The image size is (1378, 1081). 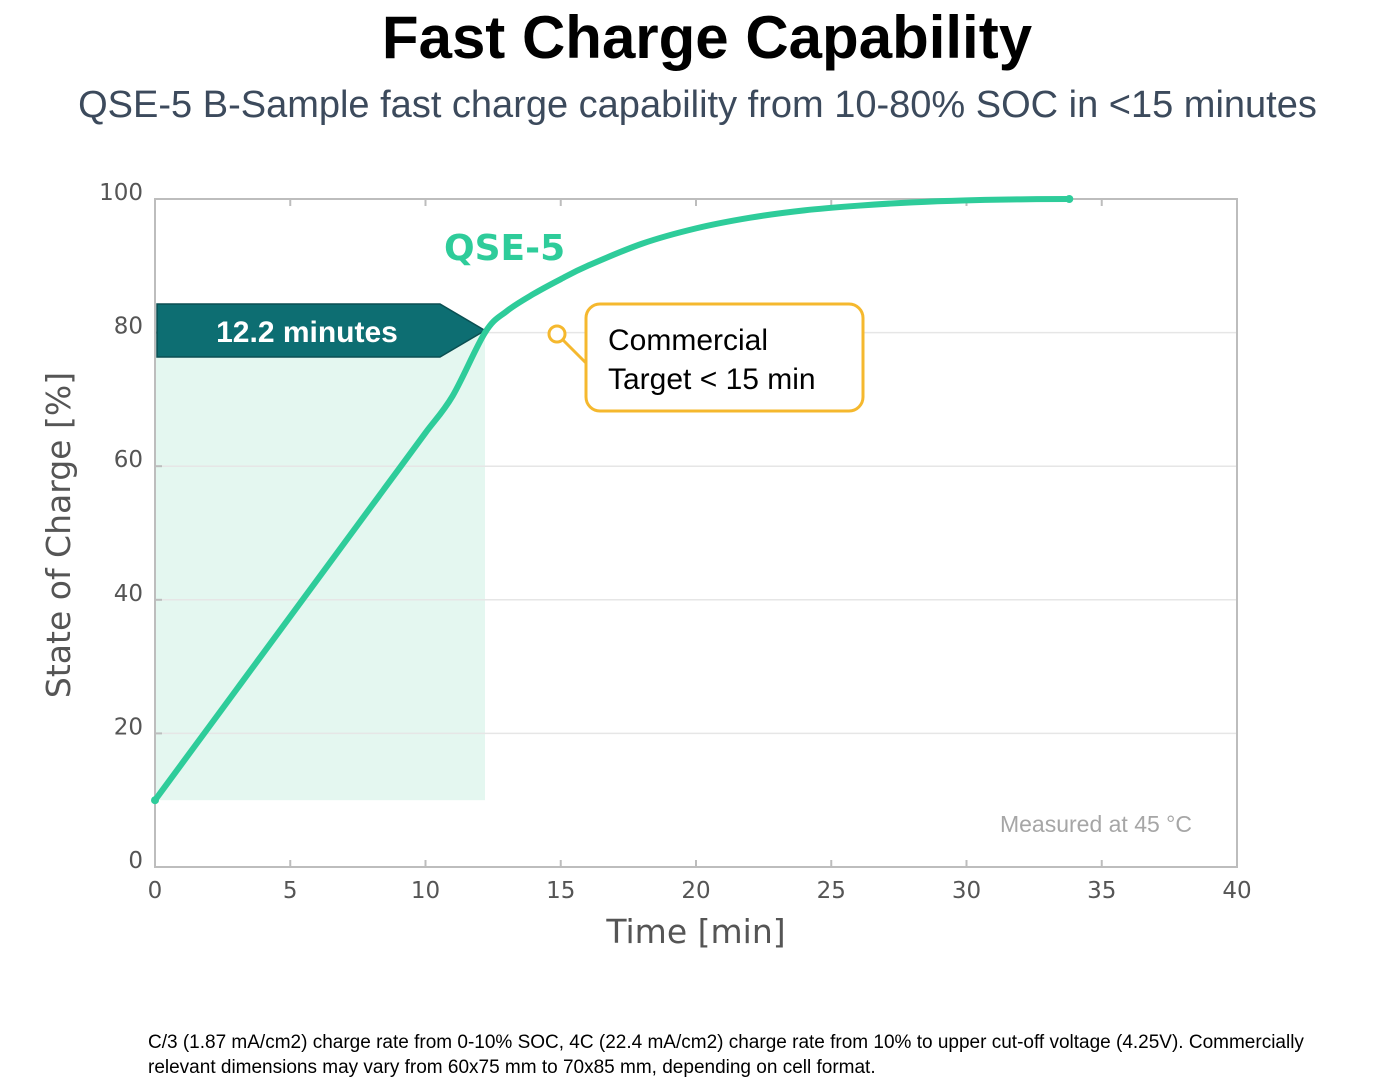 What do you see at coordinates (695, 931) in the screenshot?
I see `x-axis-label: Time [min]` at bounding box center [695, 931].